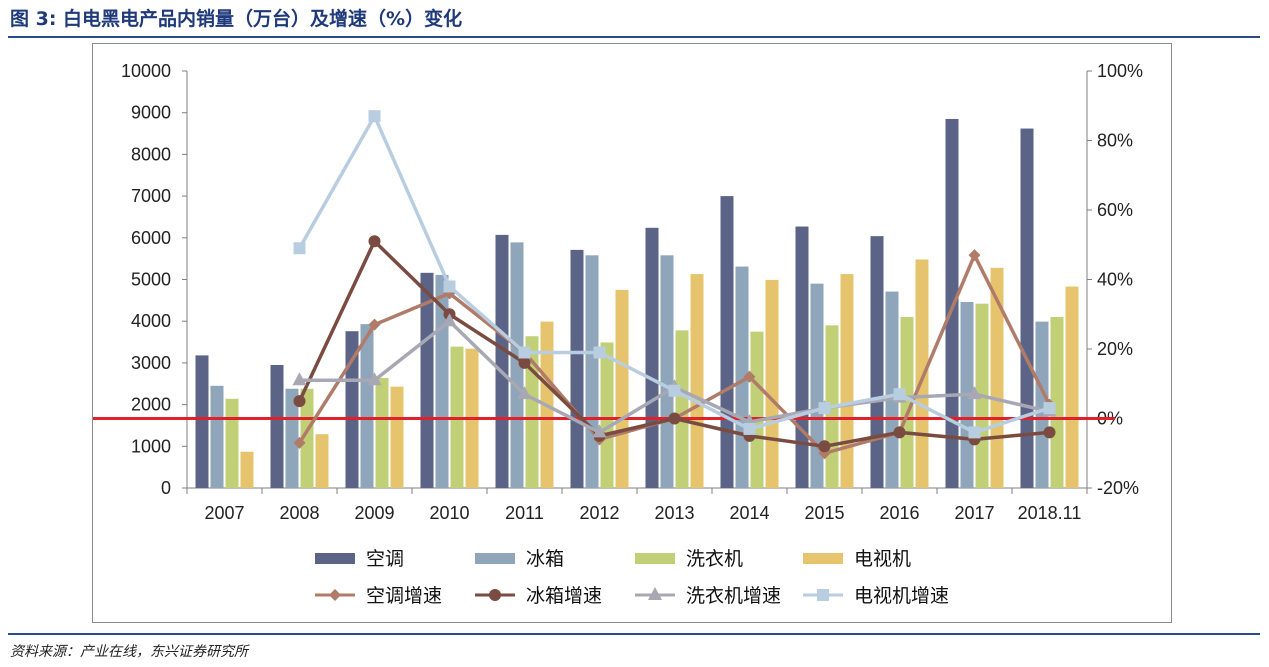 This screenshot has width=1269, height=667. What do you see at coordinates (974, 513) in the screenshot?
I see `x-tick-label: 2017` at bounding box center [974, 513].